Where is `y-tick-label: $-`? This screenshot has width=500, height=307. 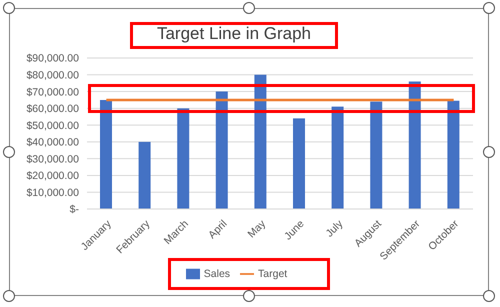
y-tick-label: $- is located at coordinates (75, 210).